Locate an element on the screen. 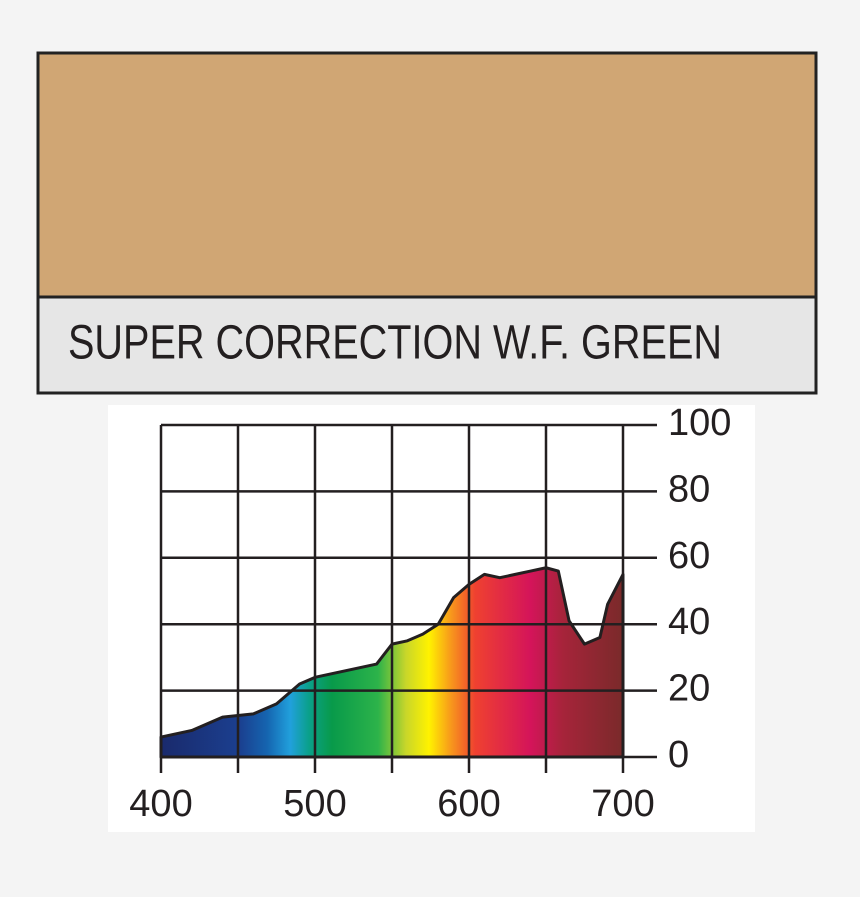  y-tick-label: 80 is located at coordinates (689, 489).